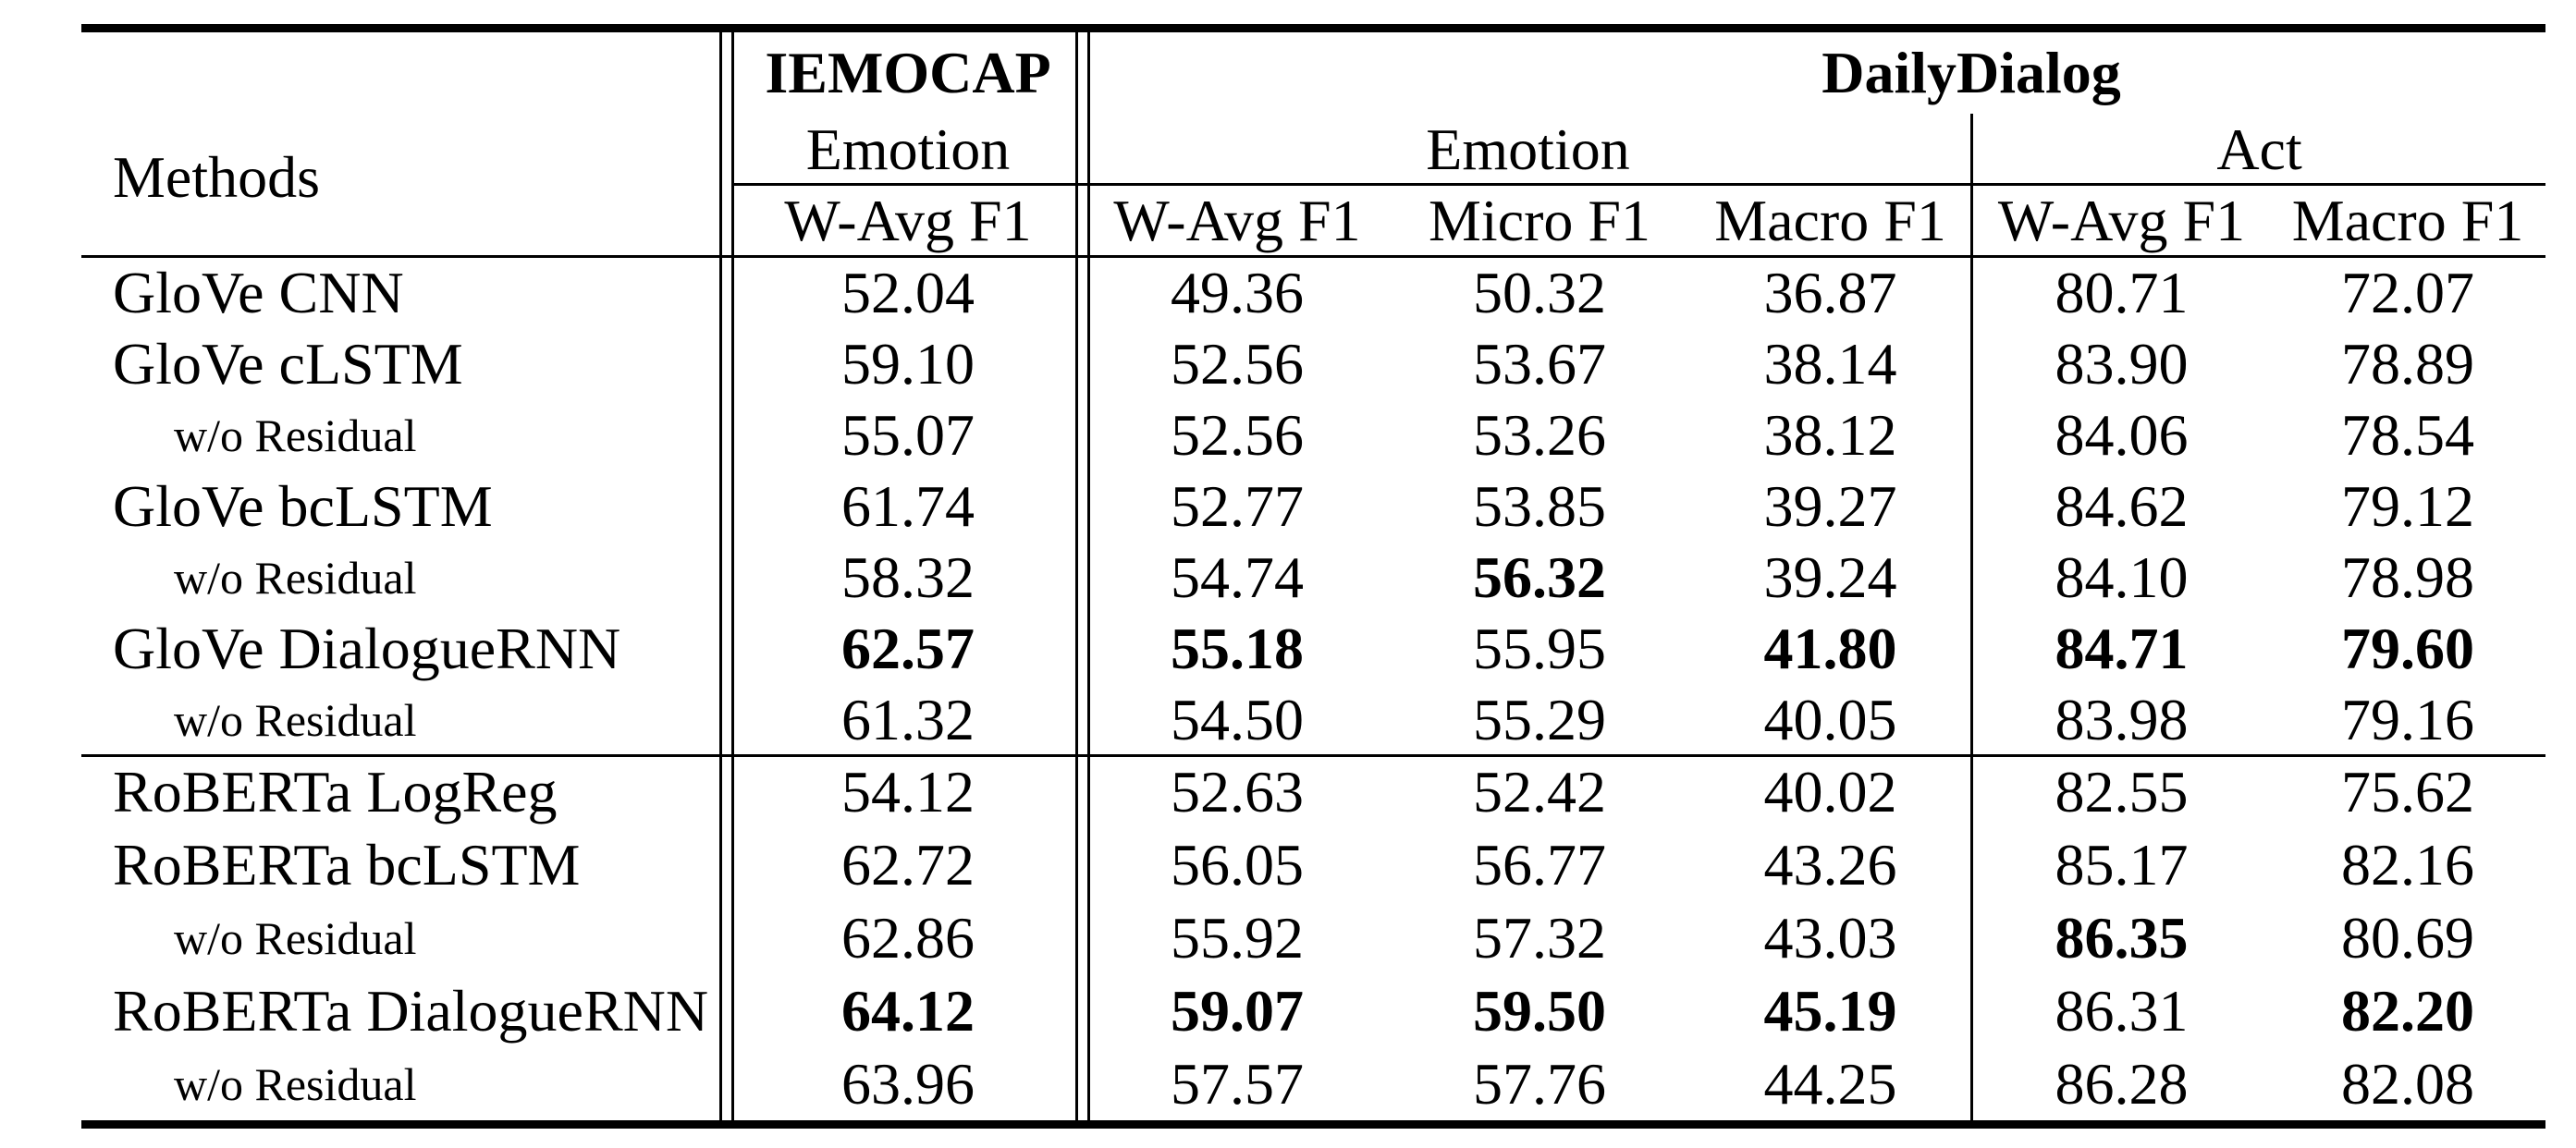 This screenshot has height=1148, width=2576. I want to click on value-cell: 86.31, so click(2122, 1011).